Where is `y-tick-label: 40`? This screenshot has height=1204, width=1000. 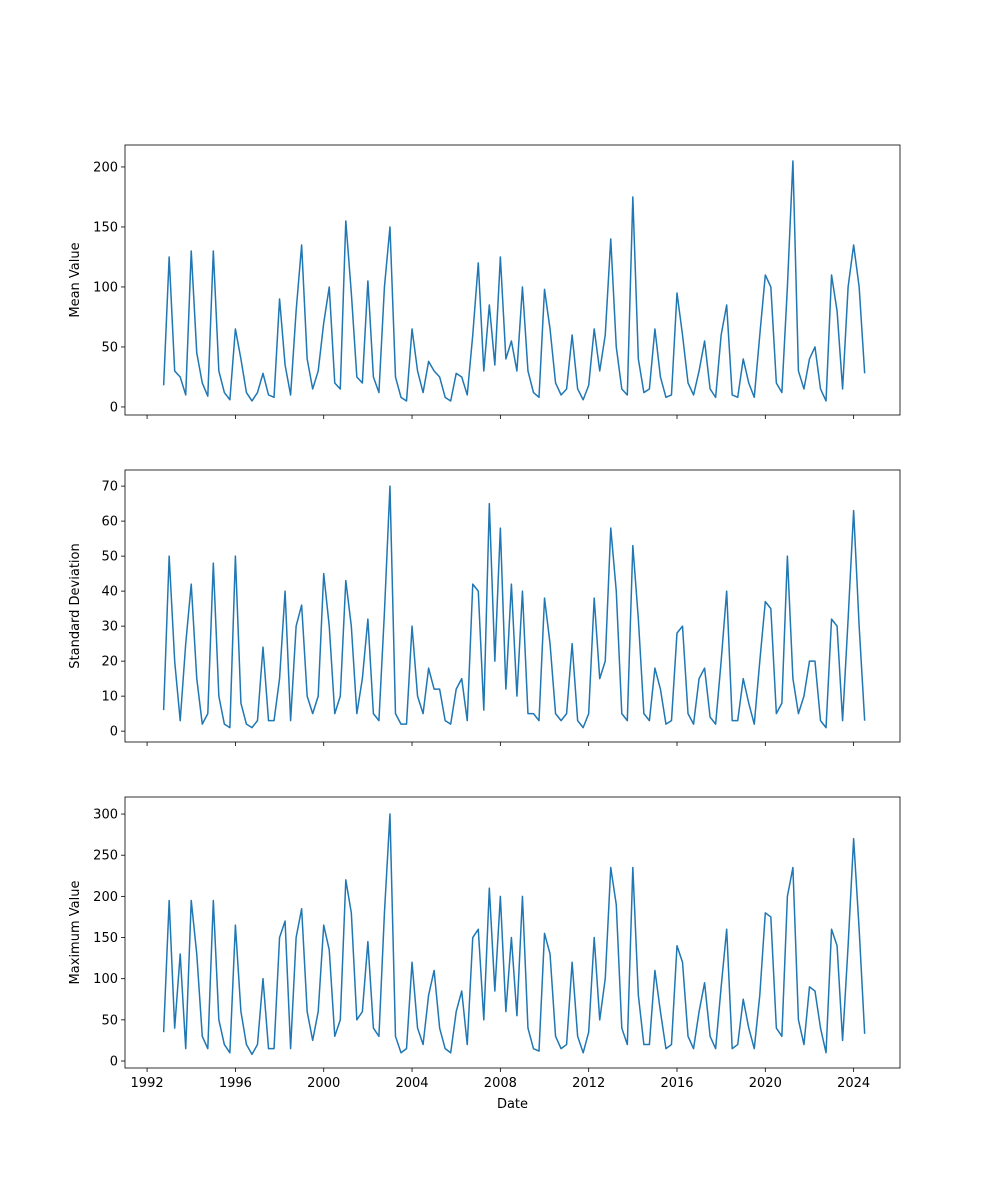
y-tick-label: 40 is located at coordinates (109, 592).